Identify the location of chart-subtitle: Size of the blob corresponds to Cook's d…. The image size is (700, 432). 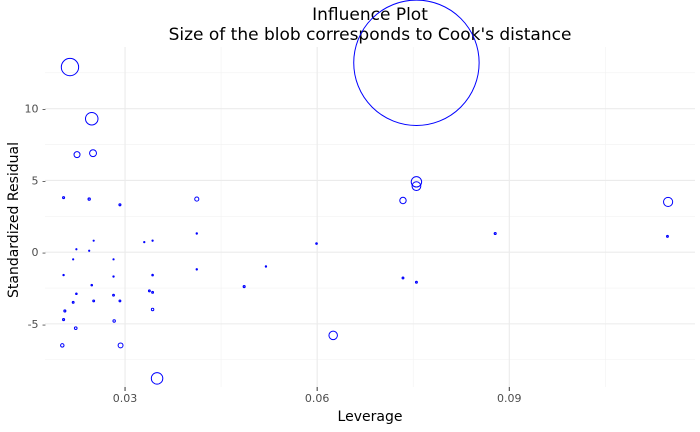
(370, 35).